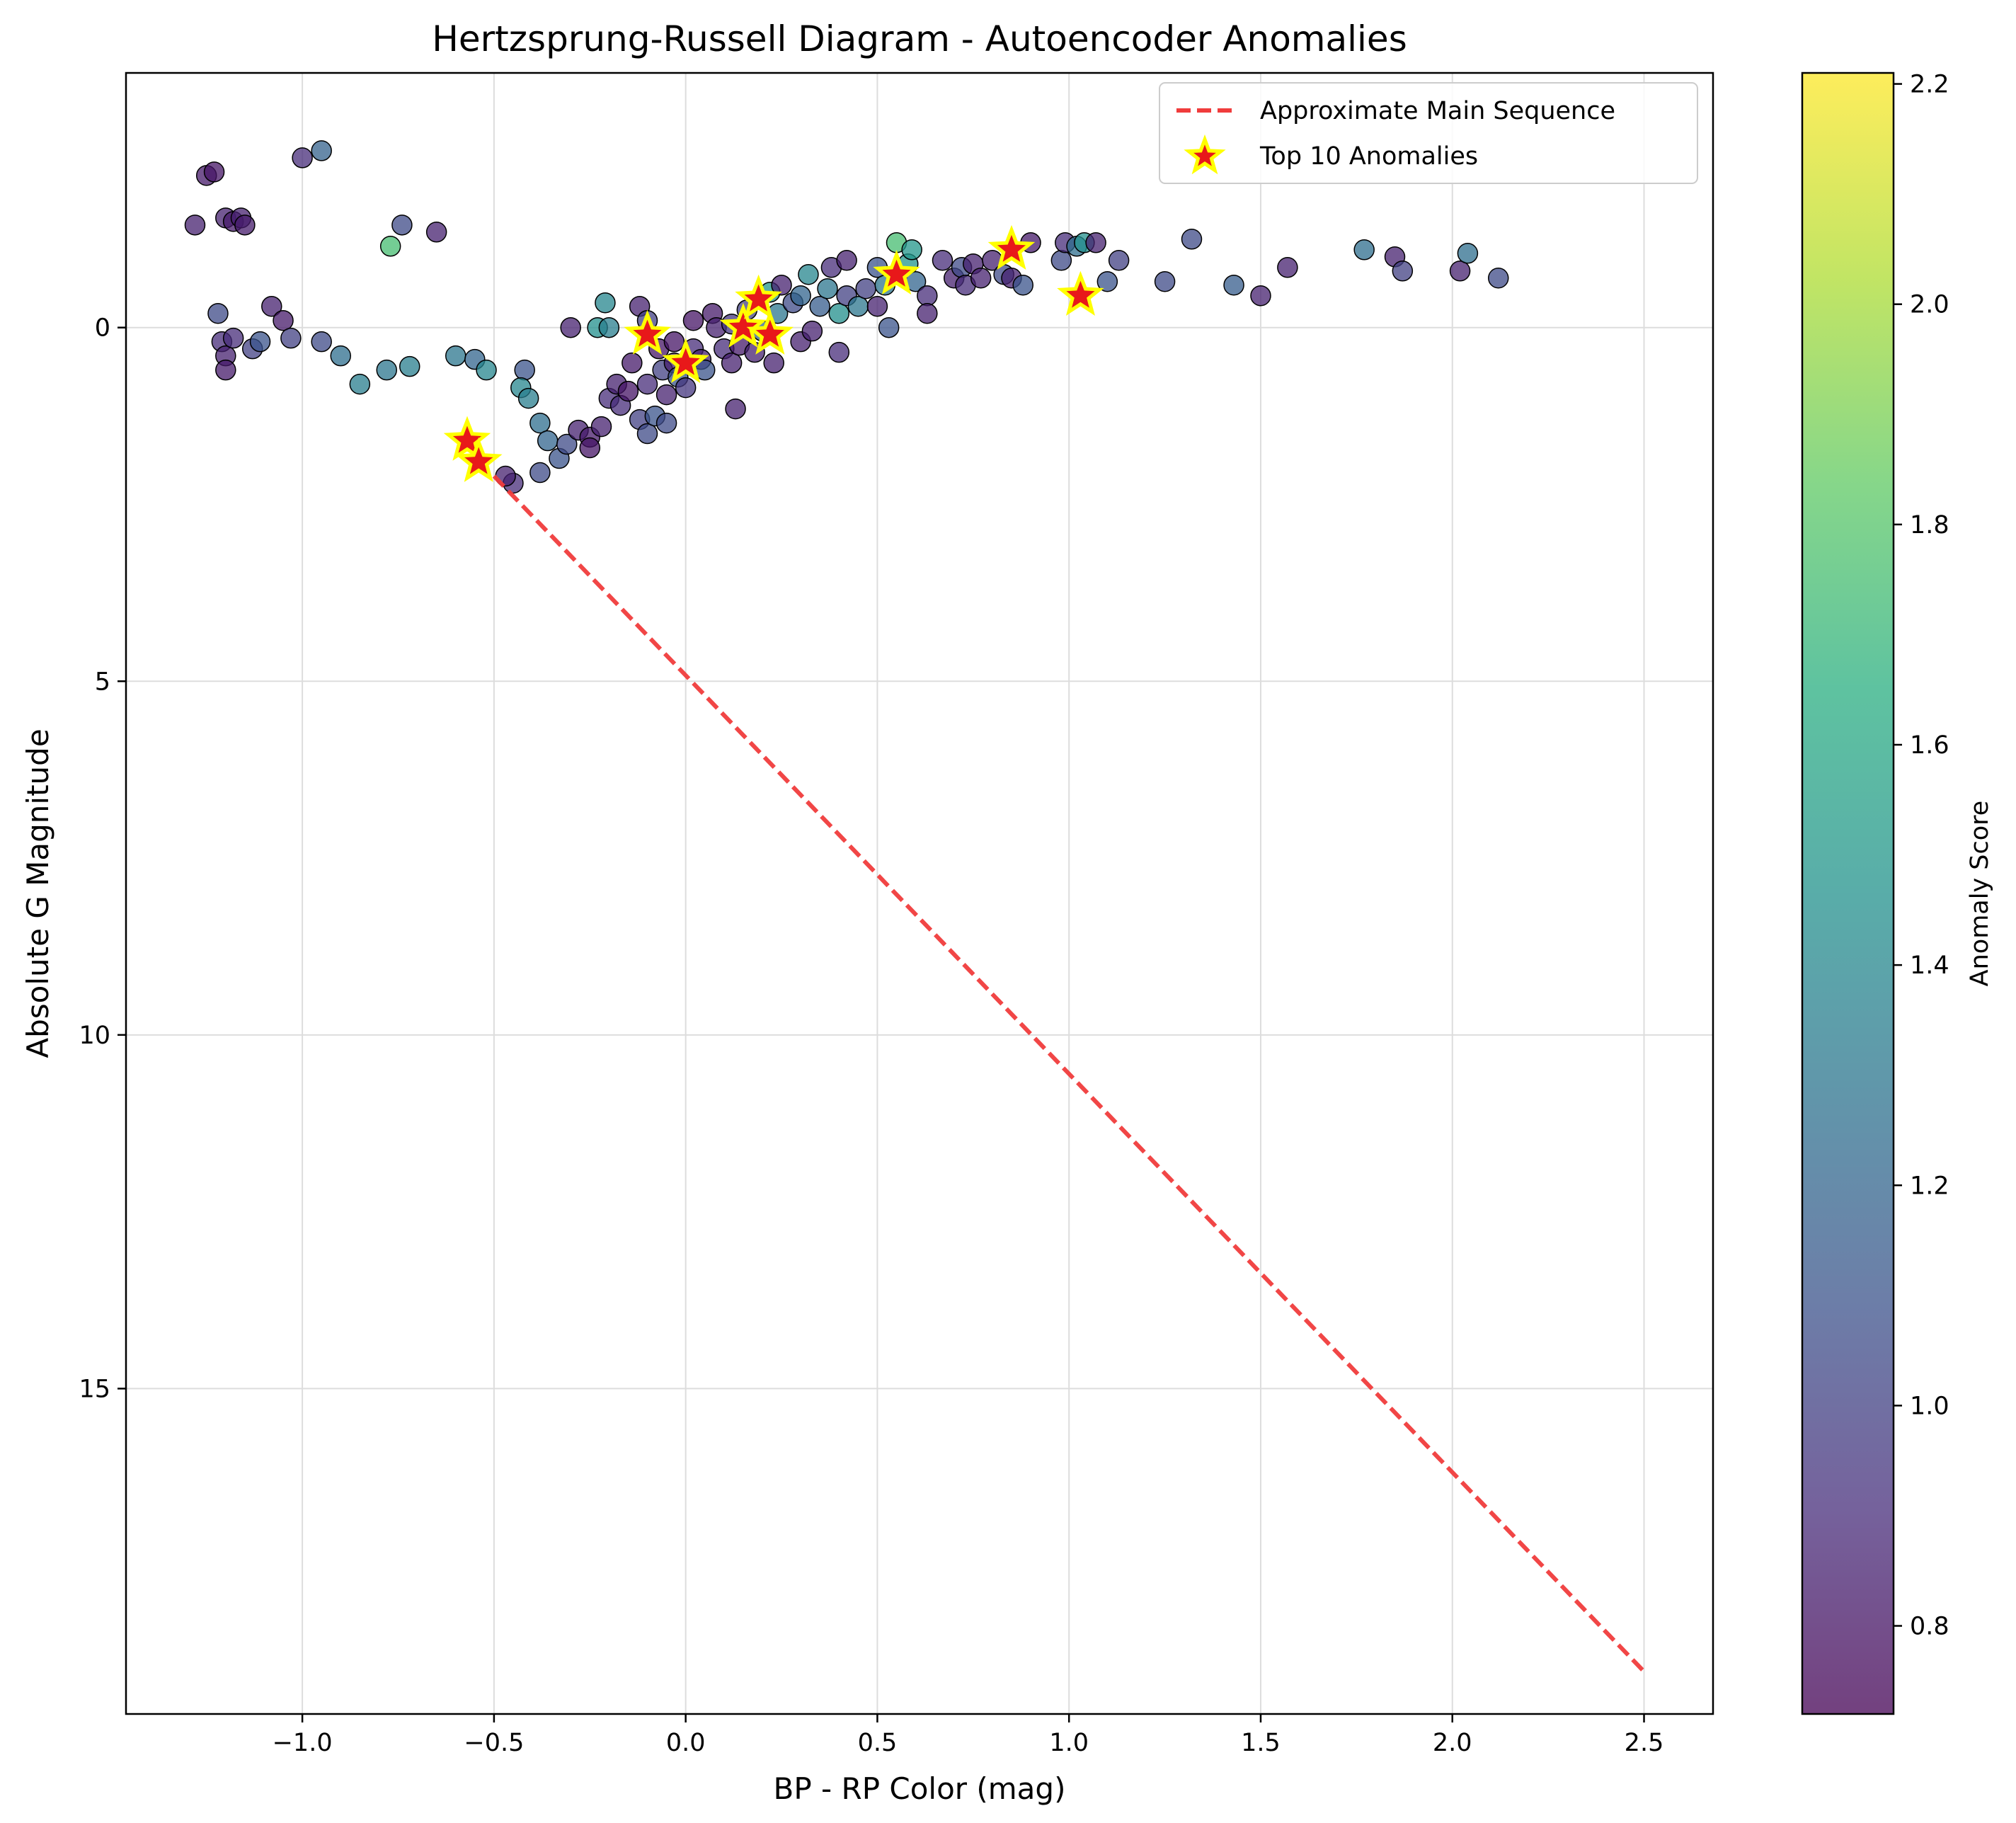  Describe the element at coordinates (1437, 111) in the screenshot. I see `legend-label-main-sequence: Approximate Main Sequence` at that location.